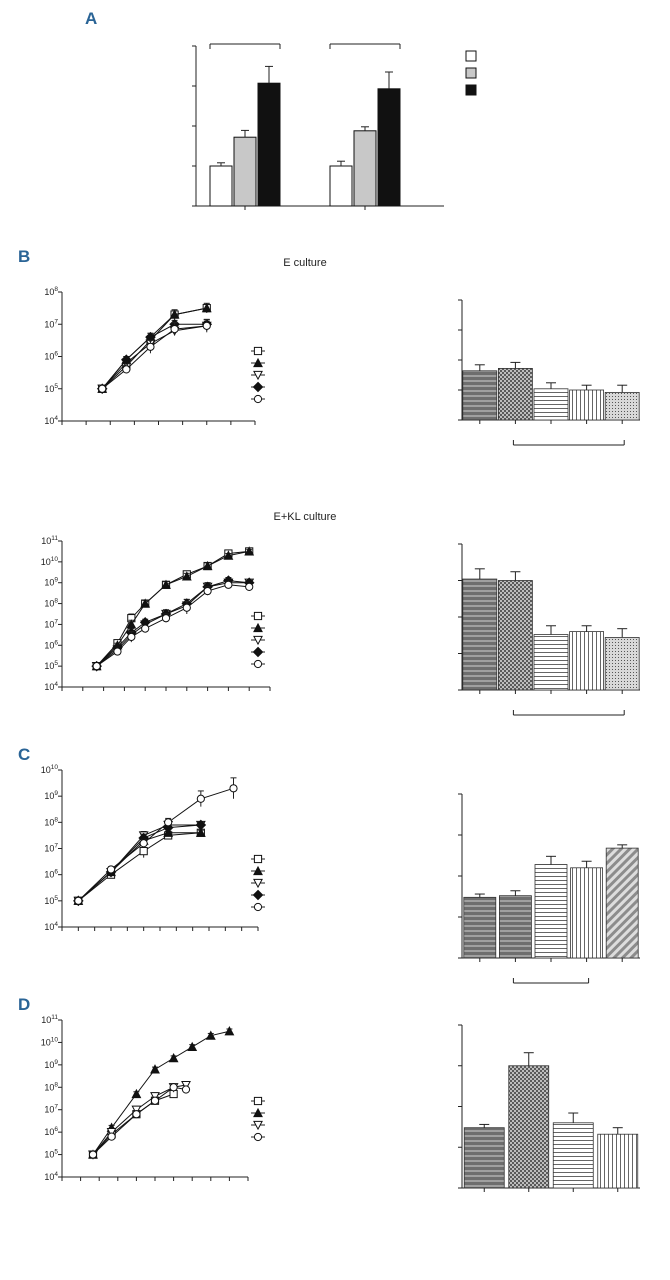 The height and width of the screenshot is (1280, 670). Describe the element at coordinates (54, 1017) in the screenshot. I see `y-tick-exponent: 11` at that location.